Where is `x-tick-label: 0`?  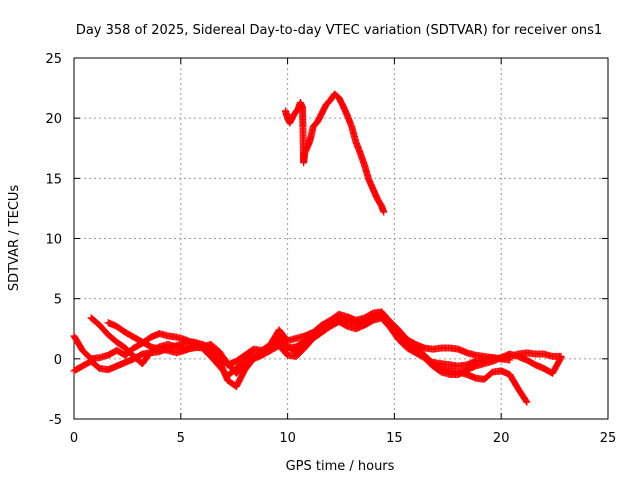 x-tick-label: 0 is located at coordinates (74, 438).